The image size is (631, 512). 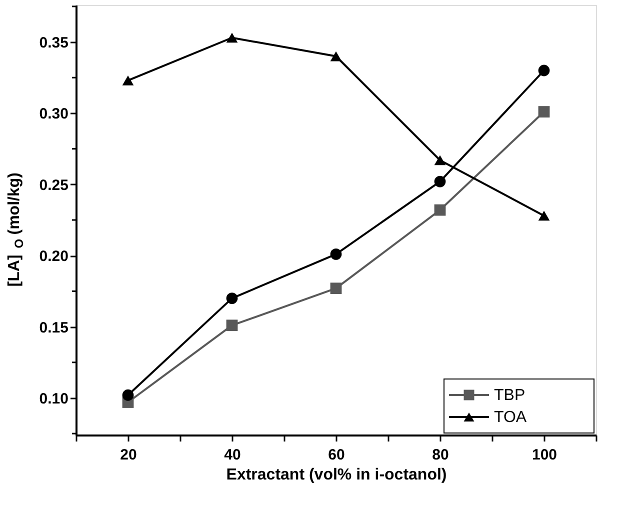 What do you see at coordinates (510, 417) in the screenshot?
I see `legend-label: TOA` at bounding box center [510, 417].